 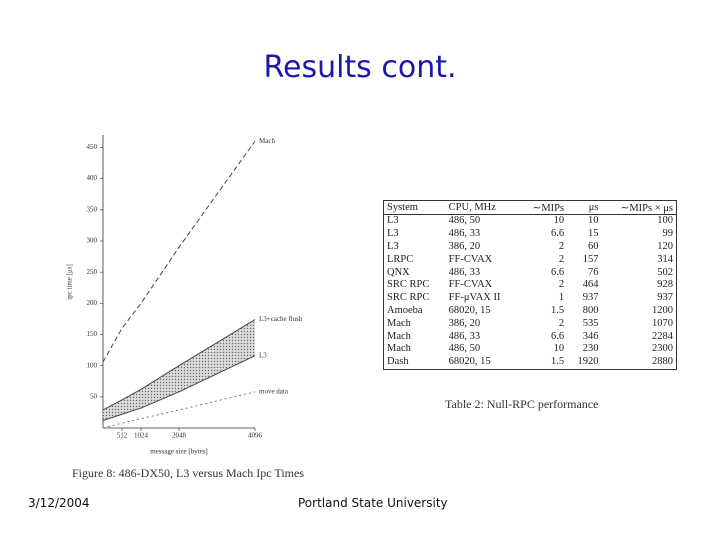 What do you see at coordinates (593, 272) in the screenshot?
I see `table-cell: 76` at bounding box center [593, 272].